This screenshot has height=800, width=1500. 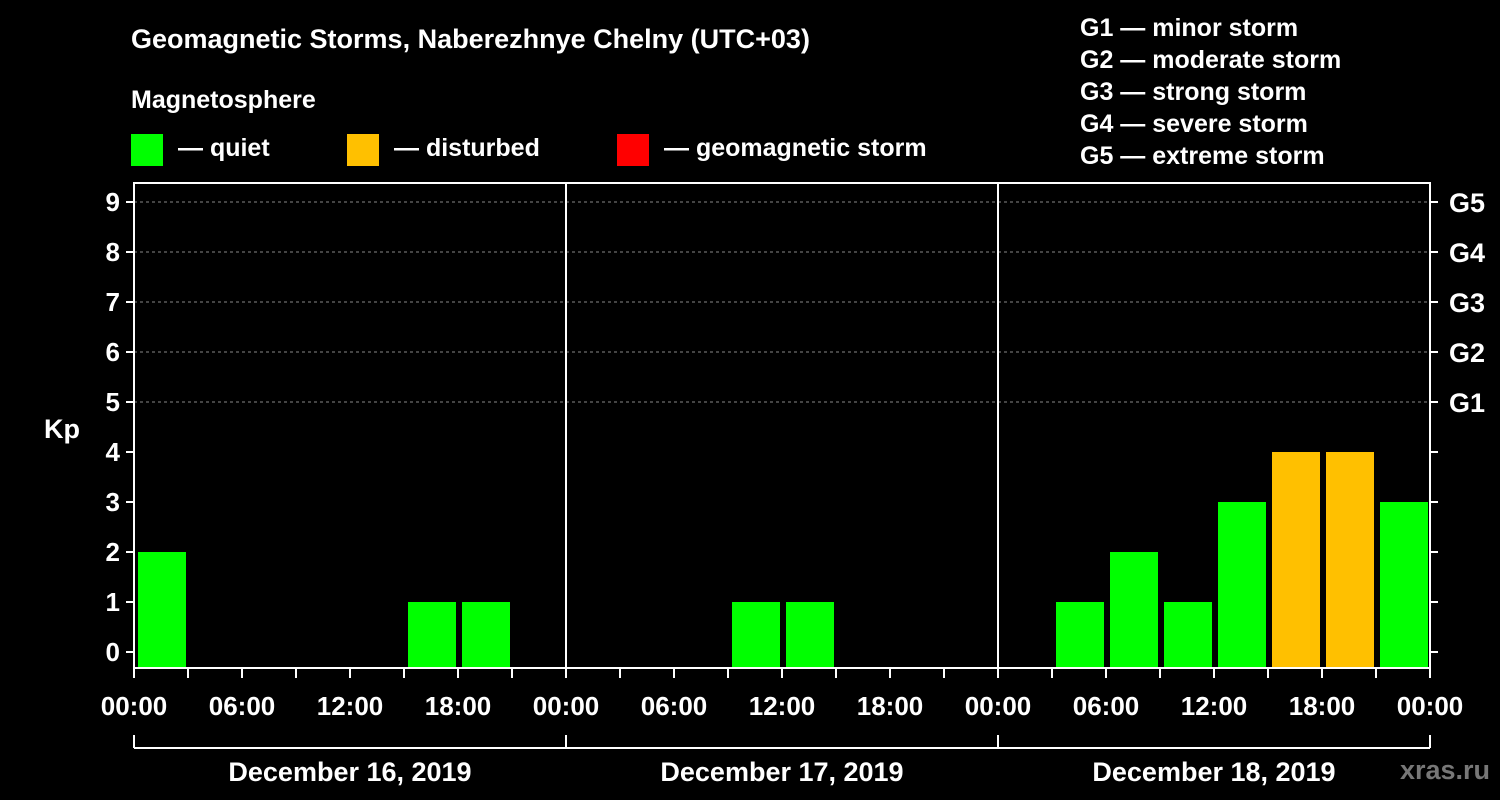 I want to click on x-tick-label-11: 18:00, so click(x=1322, y=706).